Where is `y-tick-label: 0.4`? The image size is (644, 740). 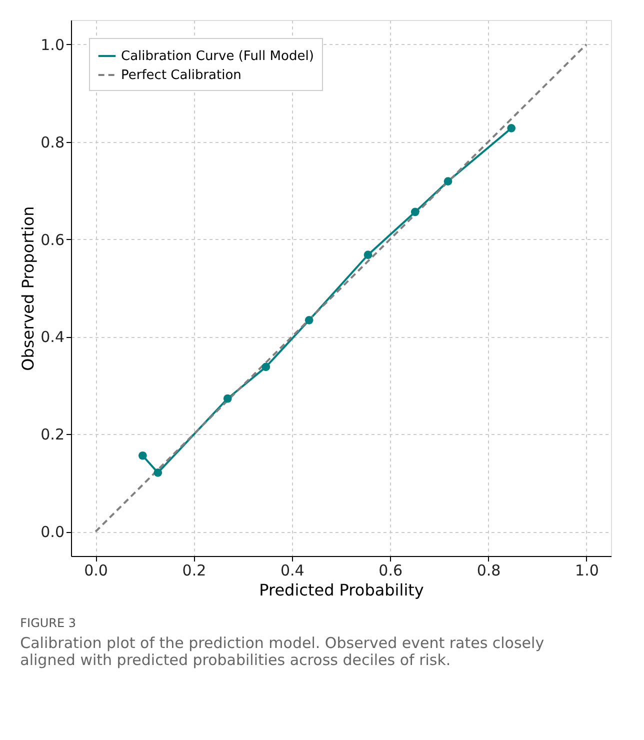
y-tick-label: 0.4 is located at coordinates (52, 337).